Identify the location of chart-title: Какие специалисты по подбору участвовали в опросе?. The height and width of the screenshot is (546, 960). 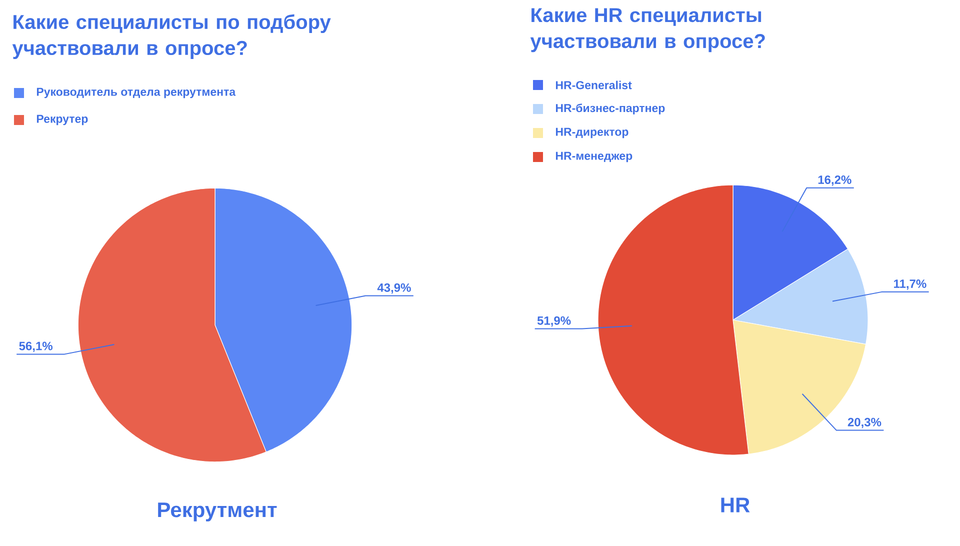
(171, 37).